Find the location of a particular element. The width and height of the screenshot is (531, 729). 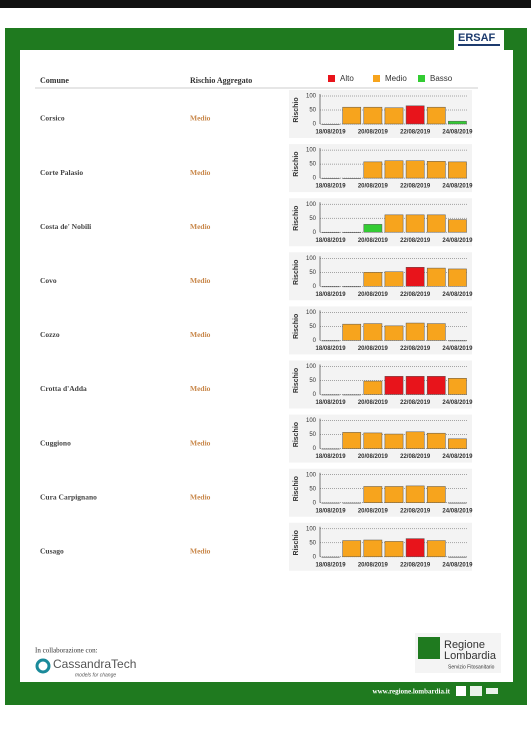

legend-label: Basso is located at coordinates (441, 78).